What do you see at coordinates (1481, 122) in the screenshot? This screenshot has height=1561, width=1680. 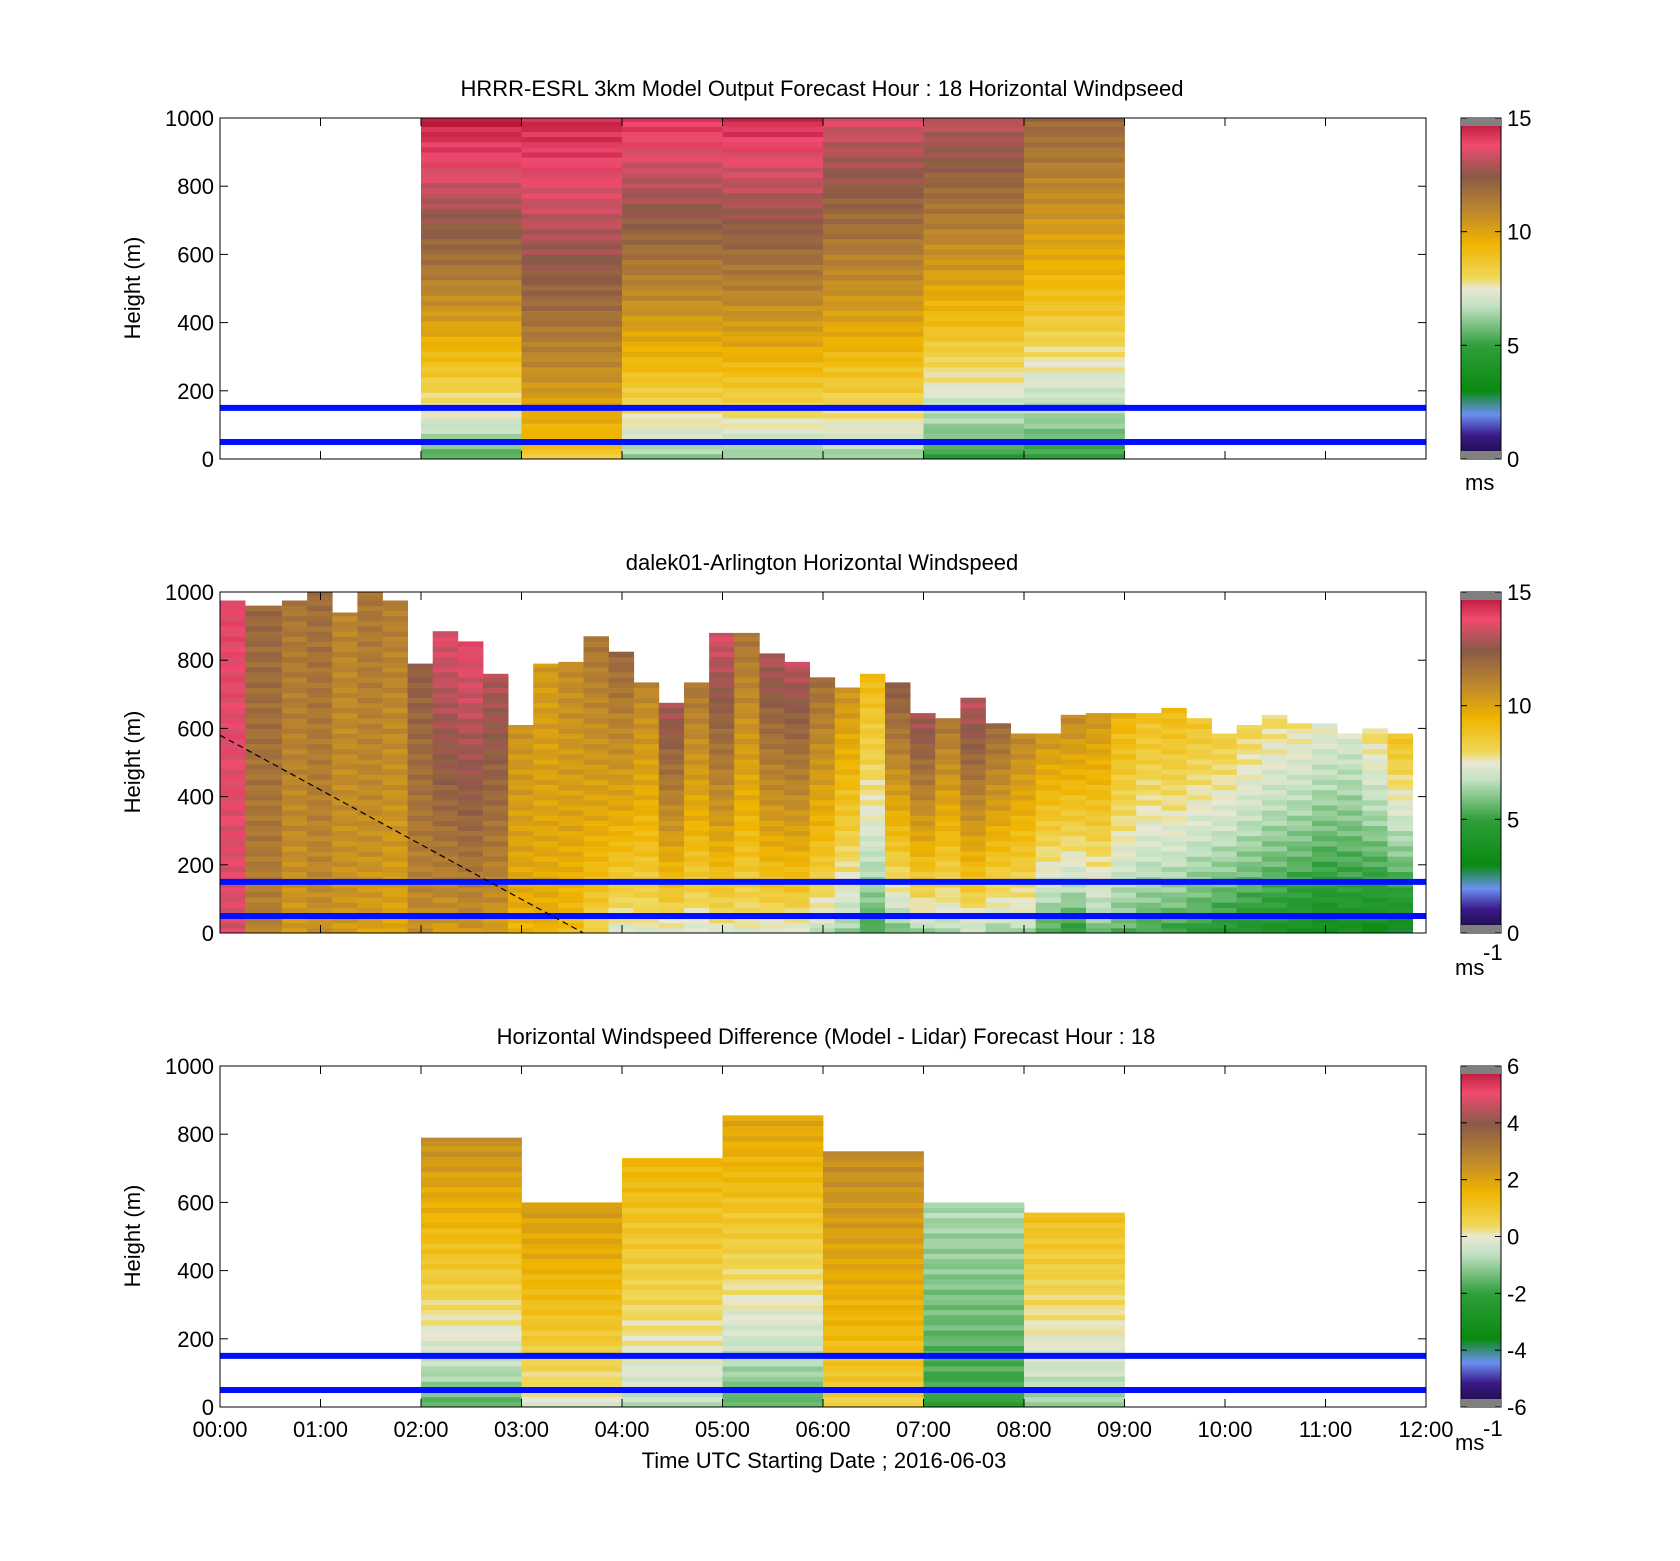 I see `panel-model-colorbar-over` at bounding box center [1481, 122].